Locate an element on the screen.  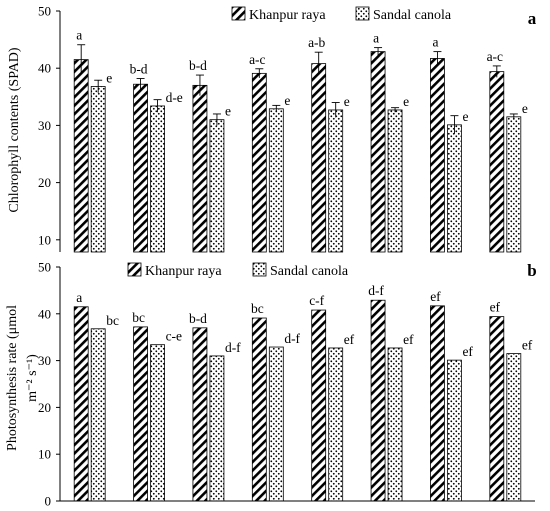
y-axis-label-b: Photosynthesis rate (μmol is located at coordinates (12, 378).